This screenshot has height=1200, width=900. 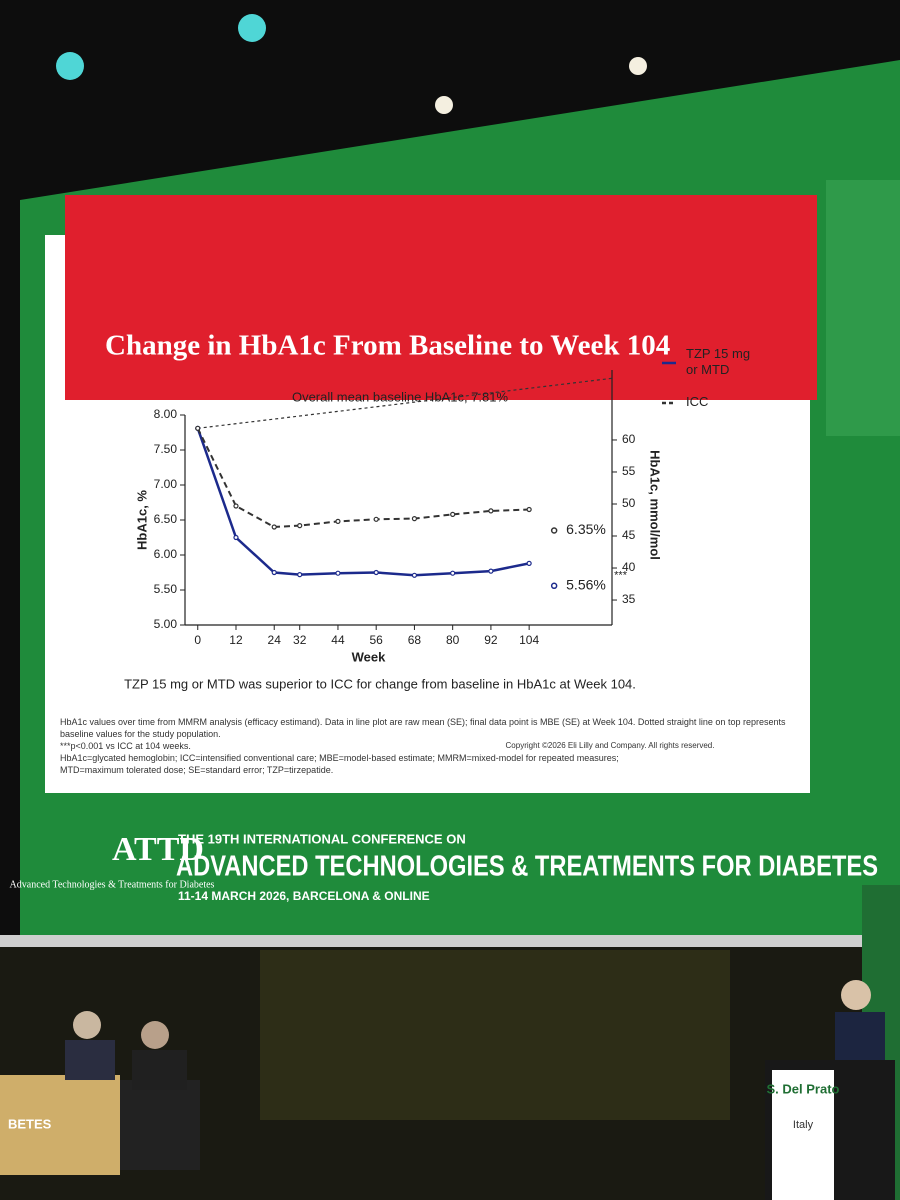 What do you see at coordinates (629, 471) in the screenshot?
I see `y2-tick-label: 55` at bounding box center [629, 471].